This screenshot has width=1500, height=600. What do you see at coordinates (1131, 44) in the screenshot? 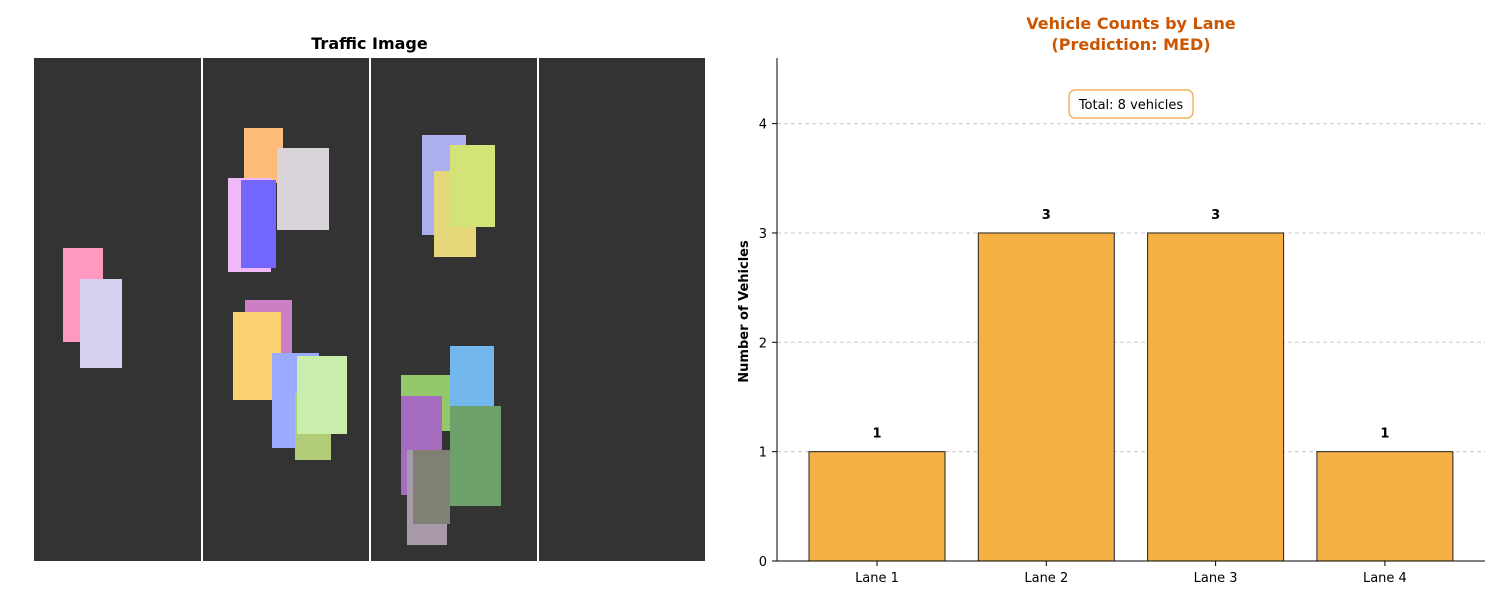
I see `chart-subtitle: (Prediction: MED)` at bounding box center [1131, 44].